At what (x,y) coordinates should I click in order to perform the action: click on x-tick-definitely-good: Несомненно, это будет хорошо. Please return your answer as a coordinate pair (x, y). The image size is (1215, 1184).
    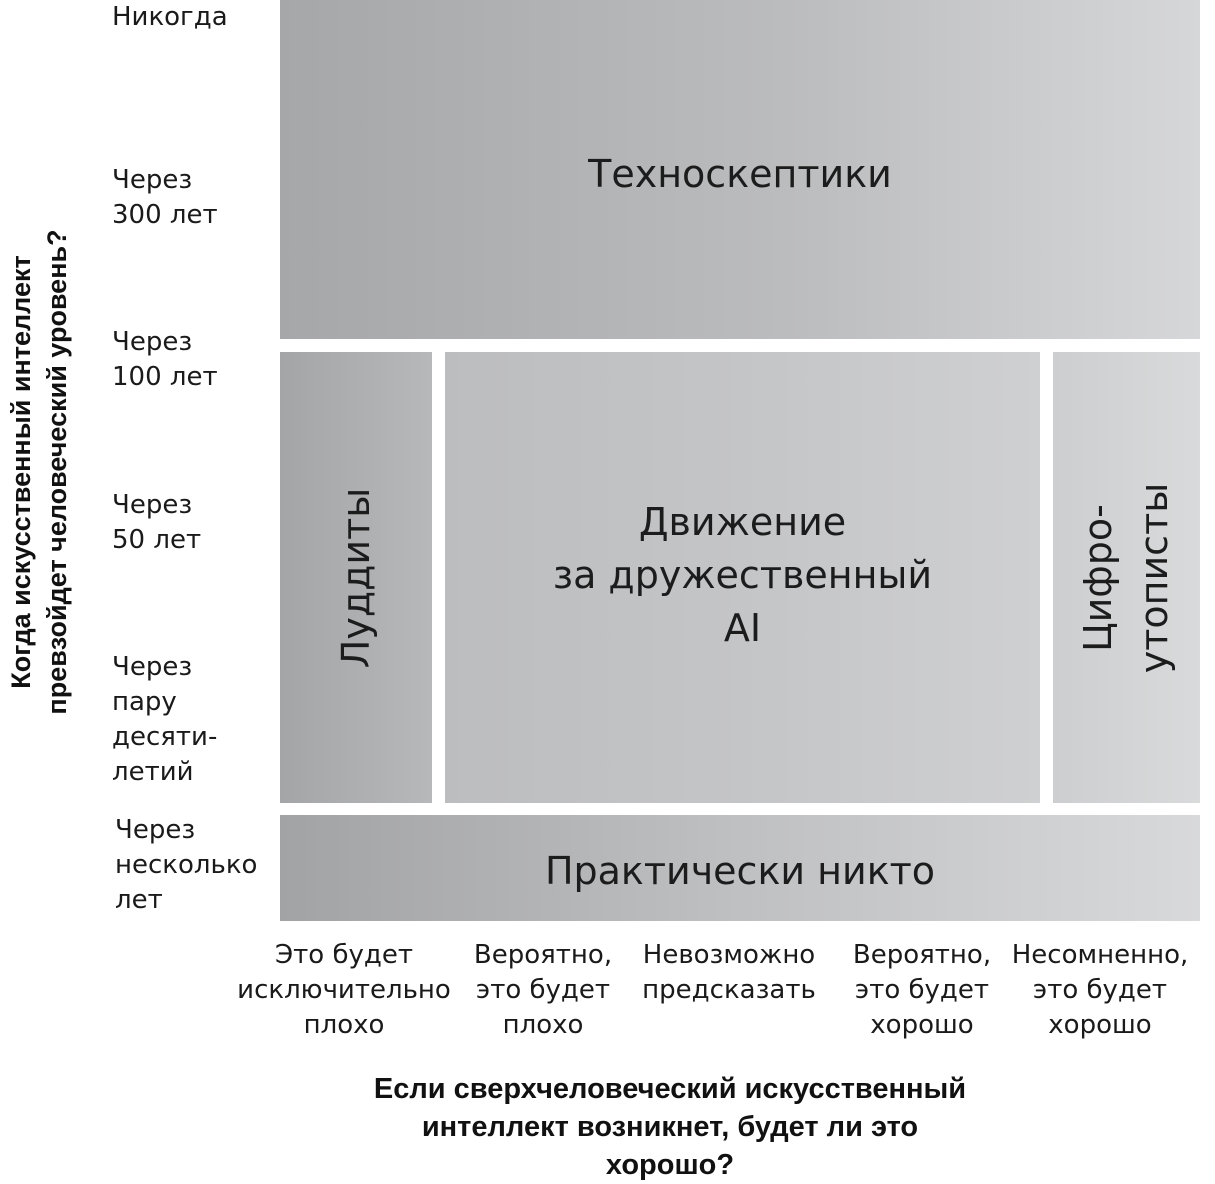
    Looking at the image, I should click on (1100, 990).